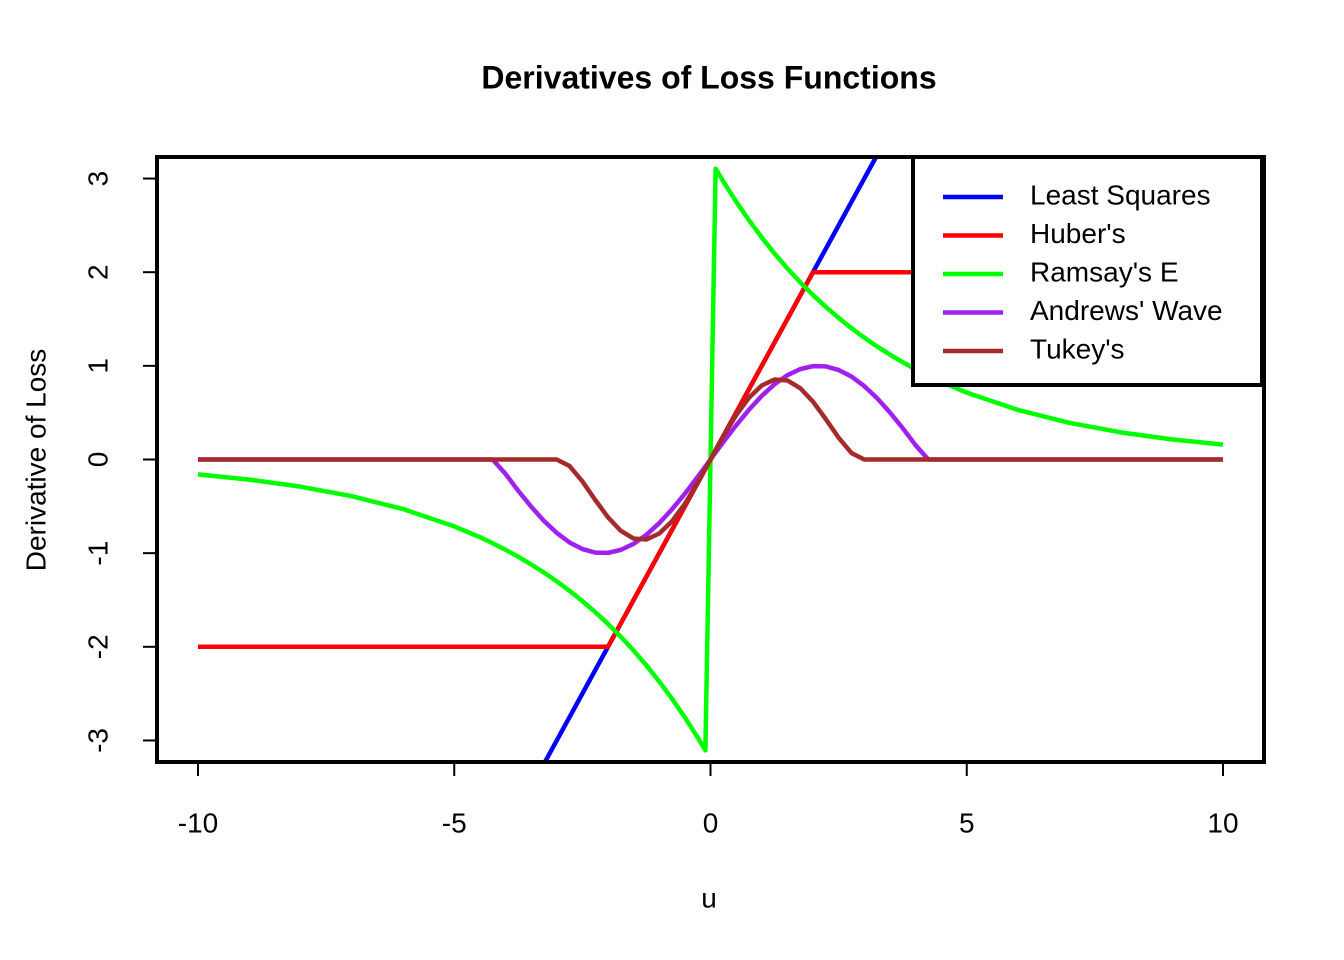 This screenshot has width=1344, height=960. What do you see at coordinates (708, 77) in the screenshot?
I see `chart-title: Derivatives of Loss Functions` at bounding box center [708, 77].